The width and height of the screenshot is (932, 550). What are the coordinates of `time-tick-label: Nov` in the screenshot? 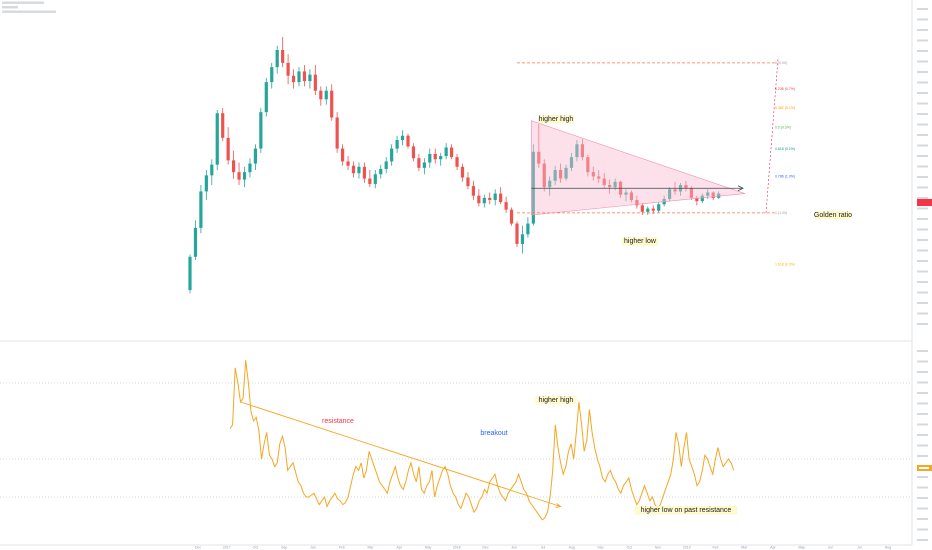 It's located at (658, 548).